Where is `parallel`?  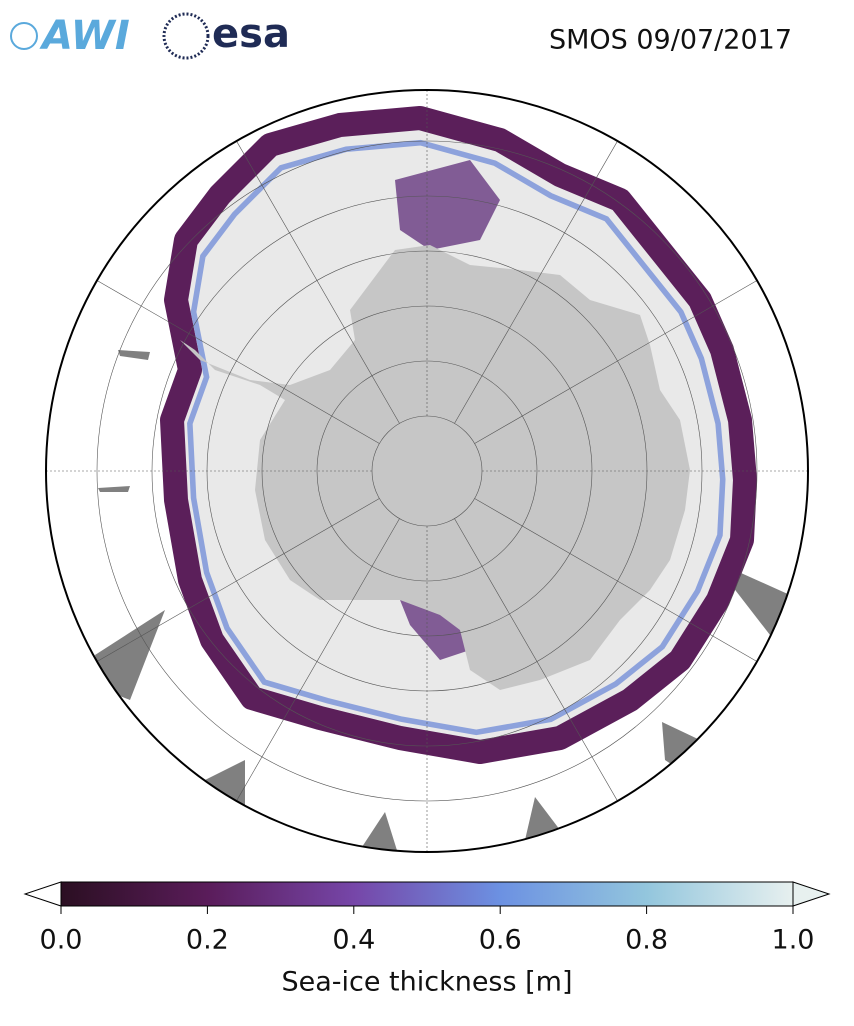
parallel is located at coordinates (427, 471).